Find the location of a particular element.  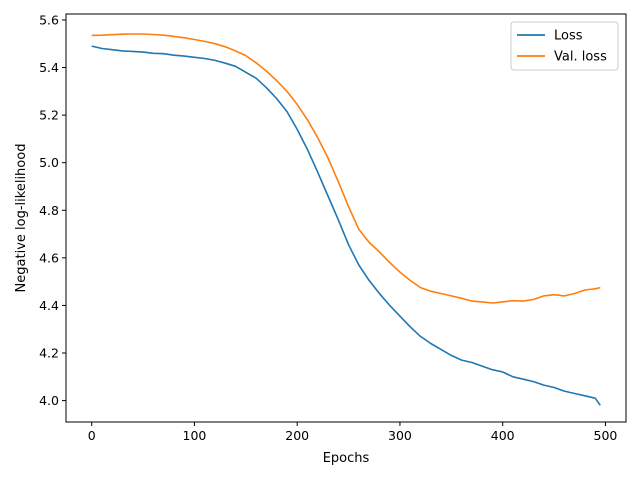

x-tick-label: 100 is located at coordinates (195, 435).